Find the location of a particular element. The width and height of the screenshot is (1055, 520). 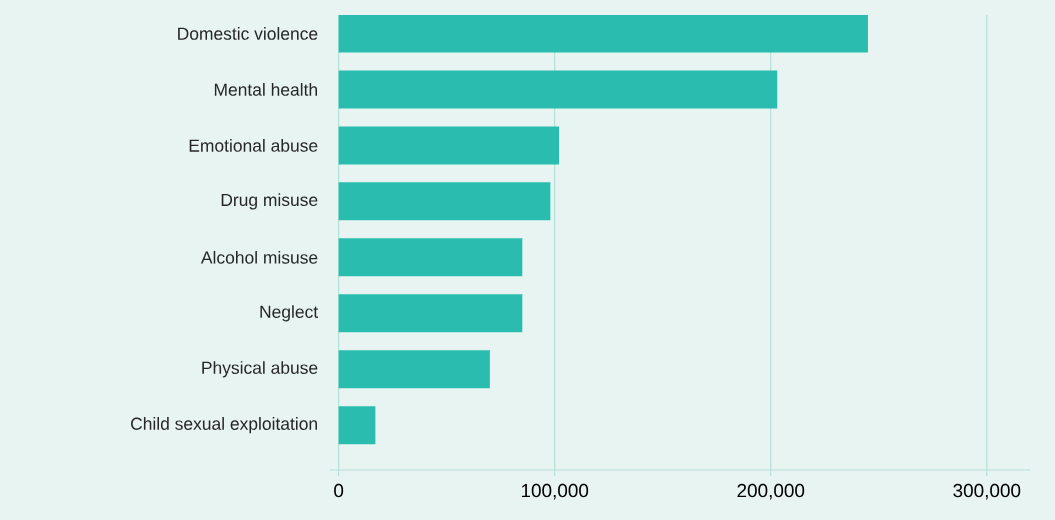

y-tick-label: Drug misuse is located at coordinates (269, 201).